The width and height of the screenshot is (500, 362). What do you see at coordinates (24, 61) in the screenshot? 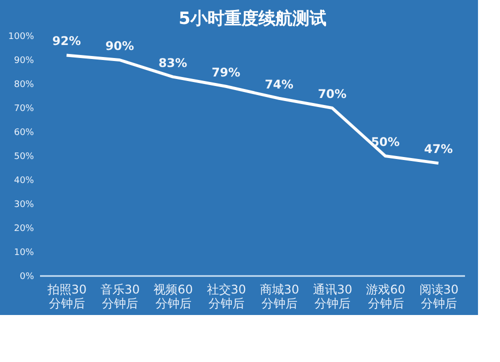
I see `y-tick-label: 90%` at bounding box center [24, 61].